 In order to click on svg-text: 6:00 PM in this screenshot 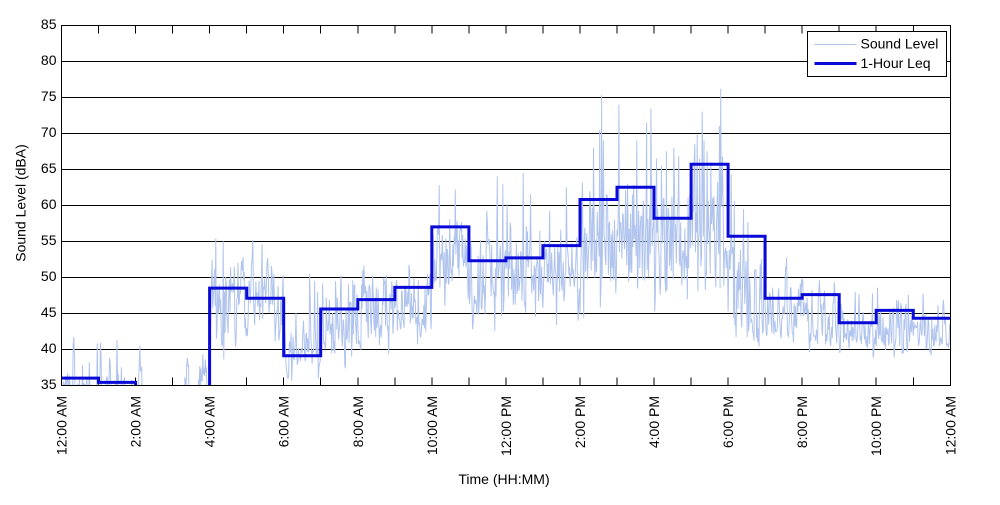, I will do `click(728, 422)`.